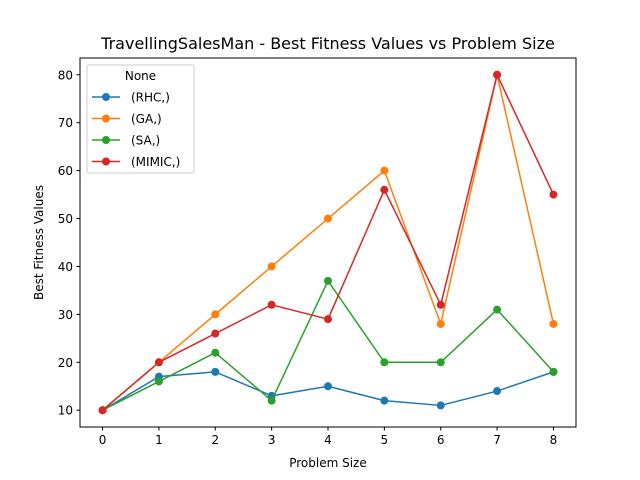 Image resolution: width=640 pixels, height=480 pixels. What do you see at coordinates (126, 141) in the screenshot?
I see `legend-entry: (SA,)` at bounding box center [126, 141].